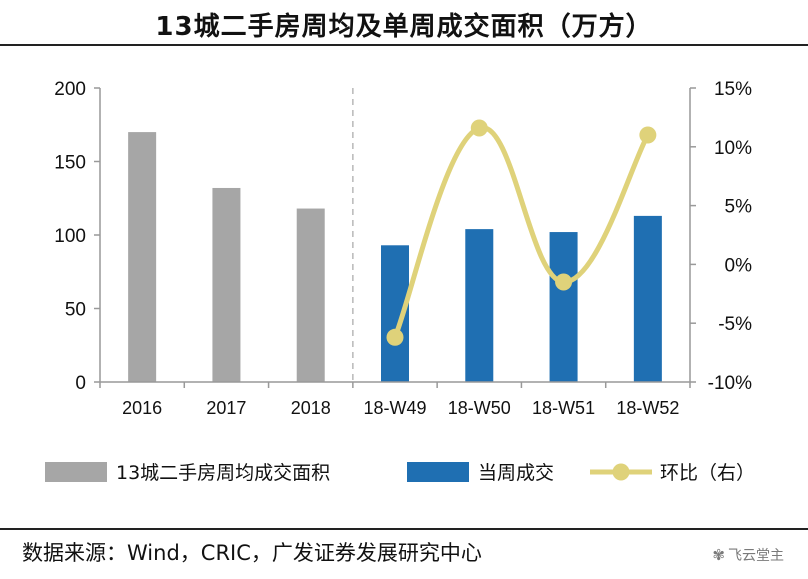 This screenshot has width=808, height=579. What do you see at coordinates (80, 383) in the screenshot?
I see `left-tick-label: 0` at bounding box center [80, 383].